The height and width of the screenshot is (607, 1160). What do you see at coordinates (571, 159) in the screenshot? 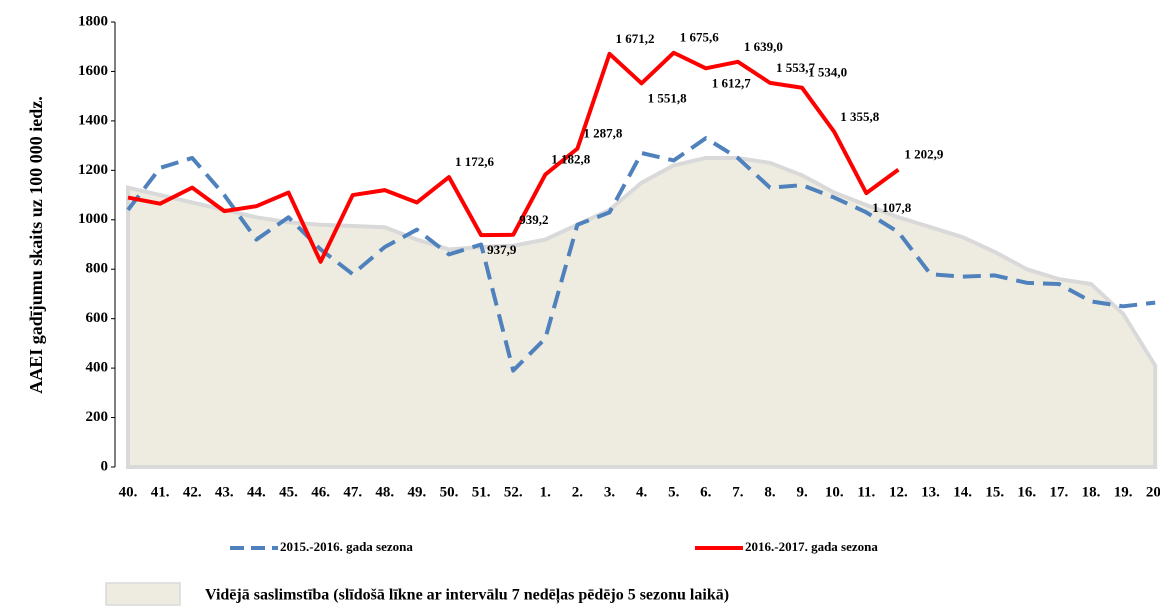
I see `data-label: 1 182,8` at bounding box center [571, 159].